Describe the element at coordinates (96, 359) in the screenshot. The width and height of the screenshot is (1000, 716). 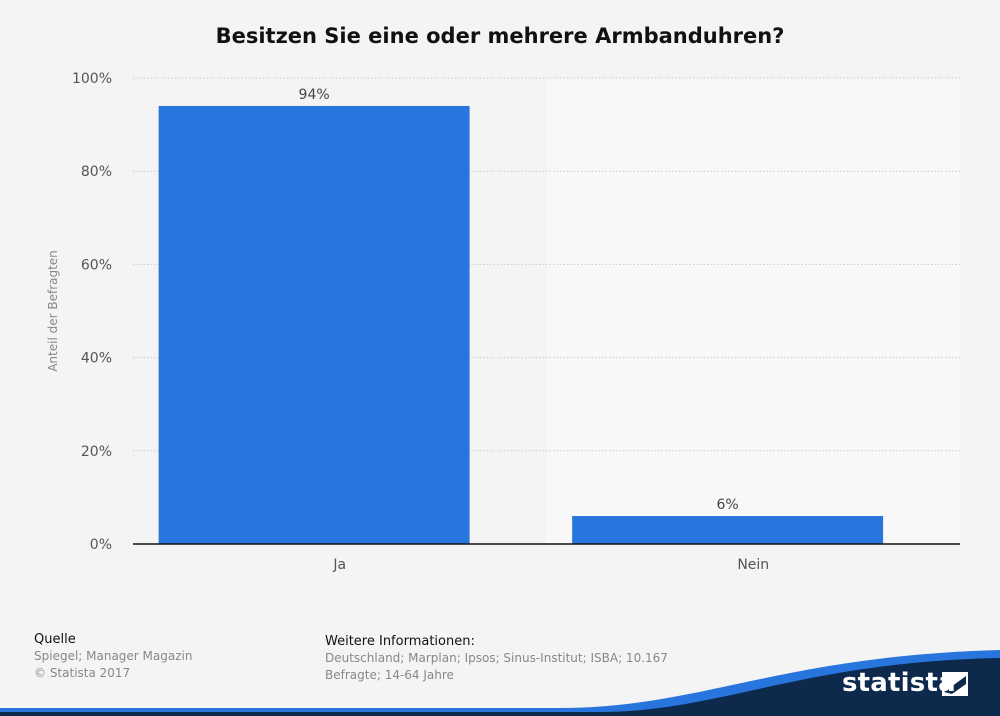
I see `y-tick-label: 40%` at that location.